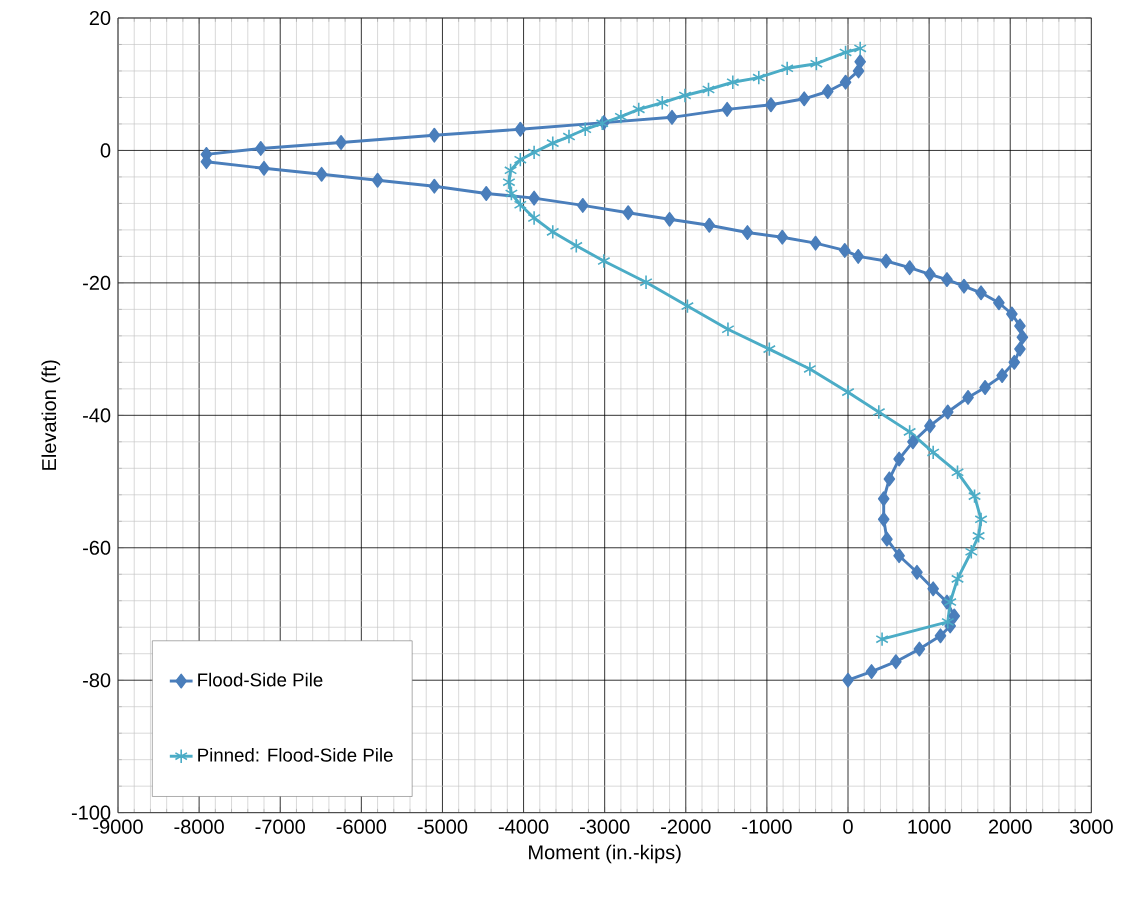 This screenshot has width=1128, height=911. Describe the element at coordinates (199, 826) in the screenshot. I see `x-tick-label: -8000` at that location.